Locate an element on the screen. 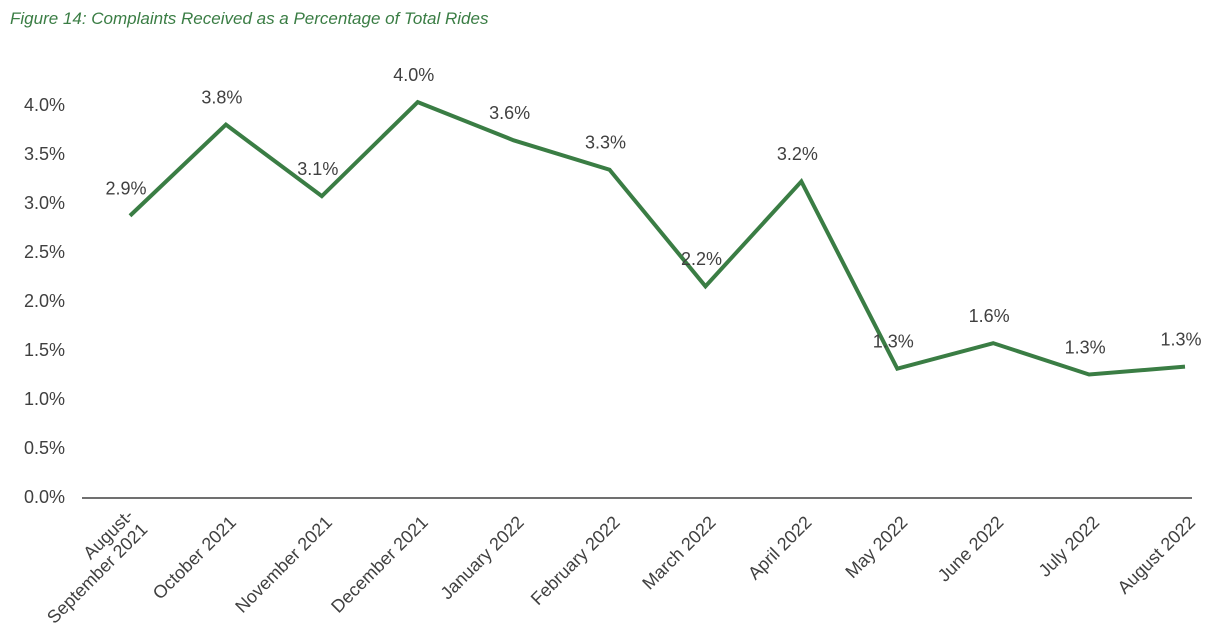 Image resolution: width=1218 pixels, height=642 pixels. x-tick-label: October 2021 is located at coordinates (194, 557).